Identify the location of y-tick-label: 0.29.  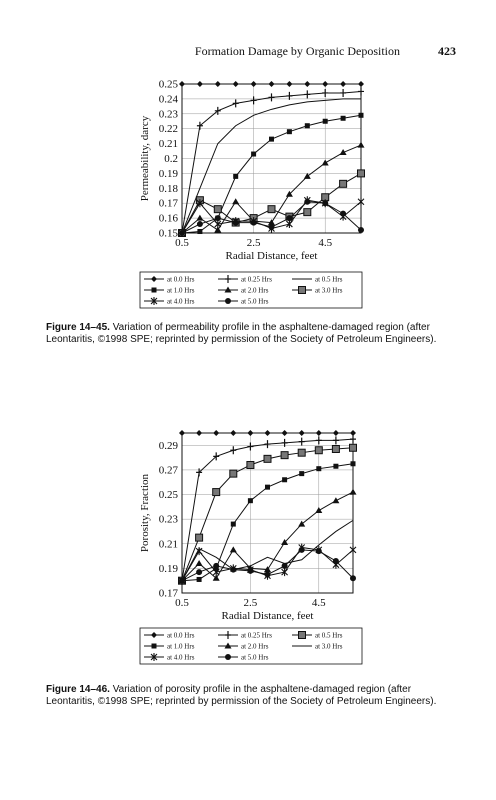
(169, 446).